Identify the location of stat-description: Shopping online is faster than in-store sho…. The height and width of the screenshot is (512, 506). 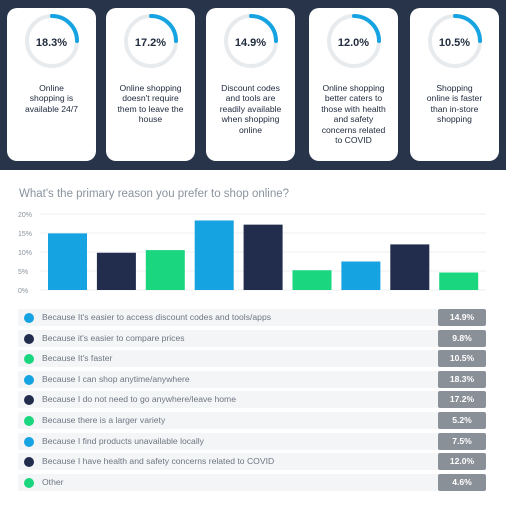
(454, 104).